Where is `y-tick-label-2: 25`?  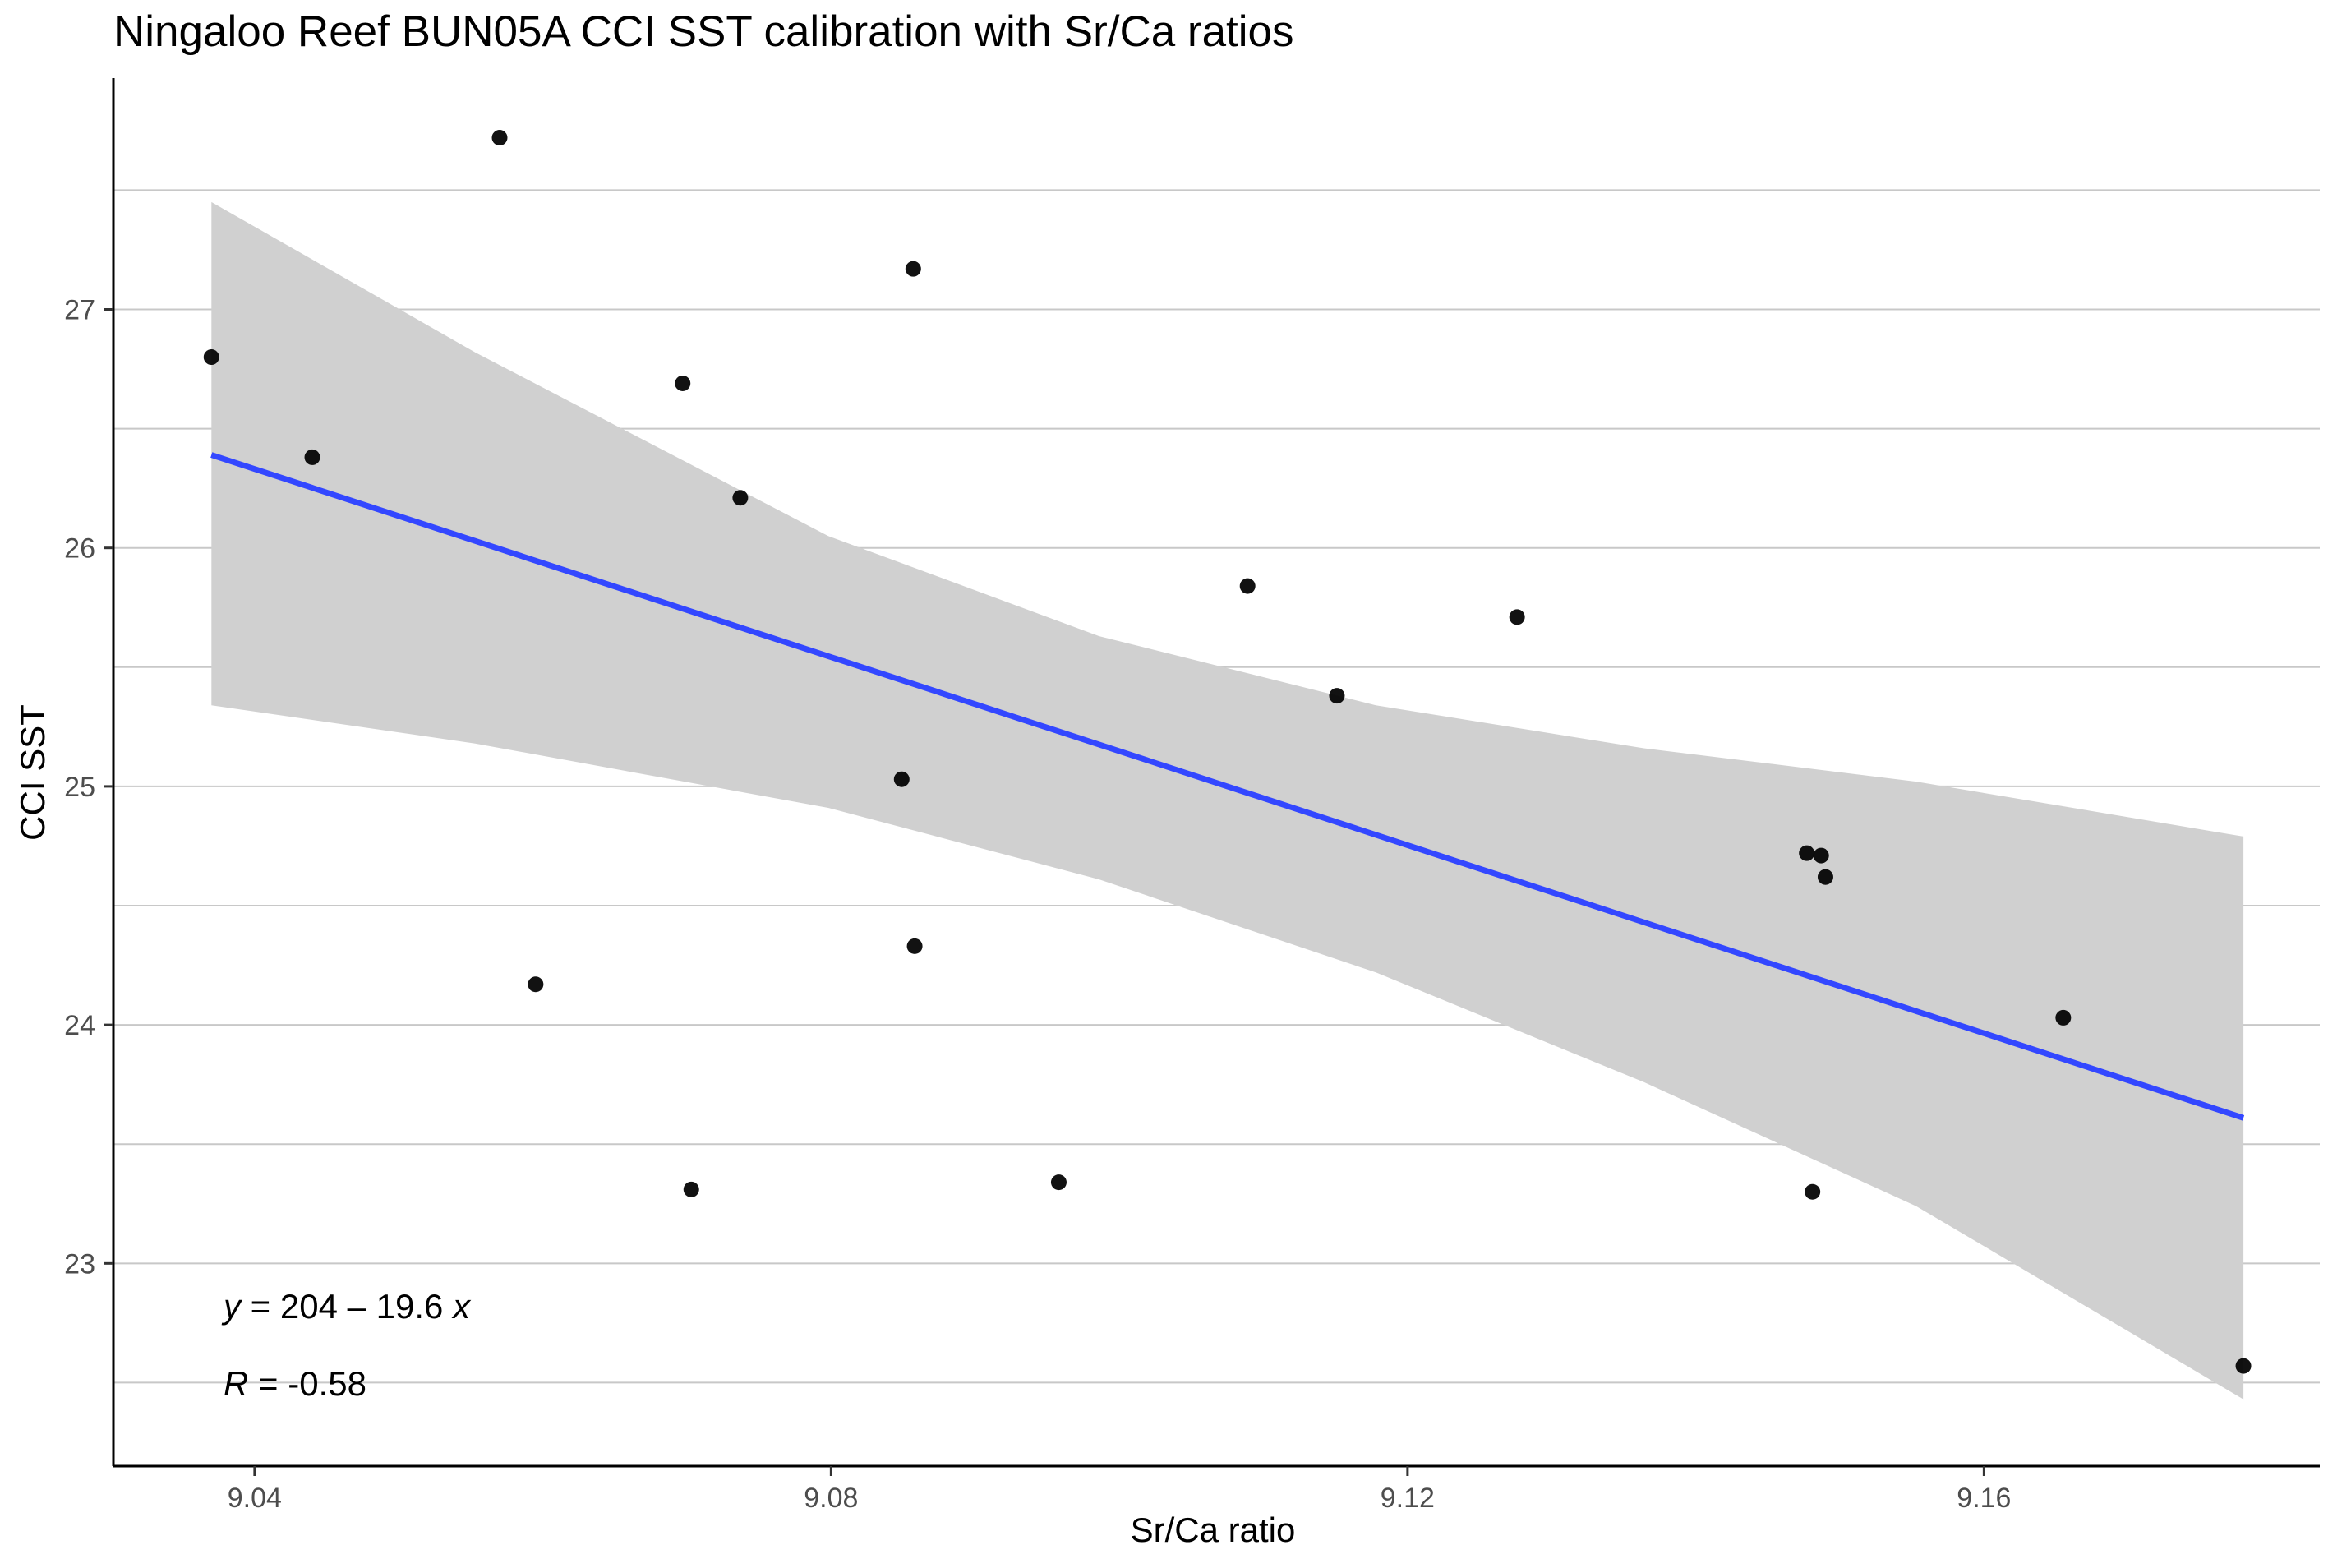 y-tick-label-2: 25 is located at coordinates (79, 787).